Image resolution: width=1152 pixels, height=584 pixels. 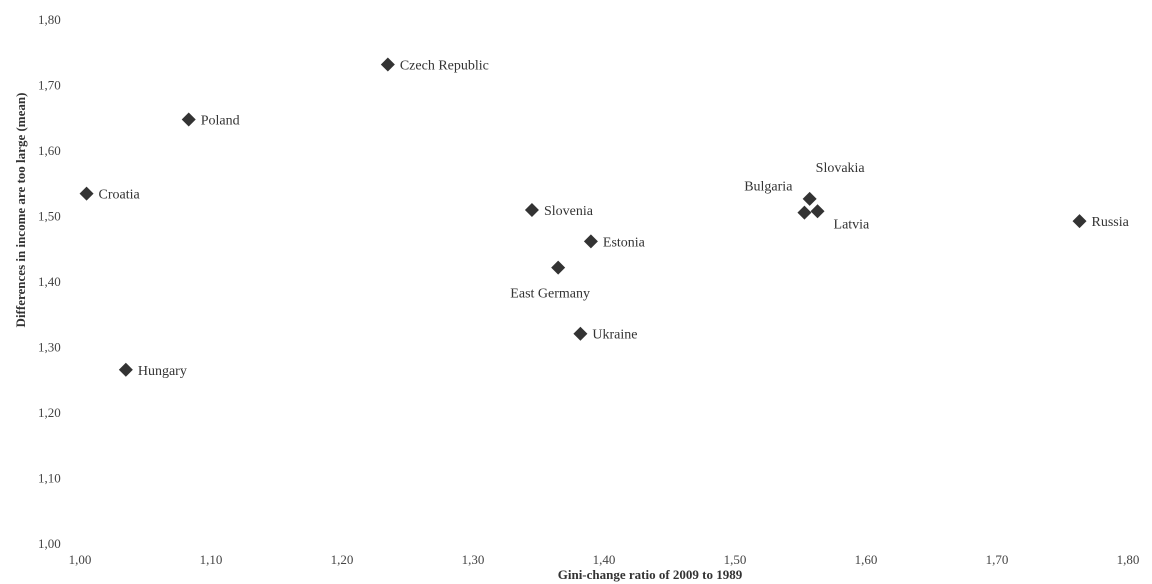 What do you see at coordinates (614, 335) in the screenshot?
I see `data-point-label: Ukraine` at bounding box center [614, 335].